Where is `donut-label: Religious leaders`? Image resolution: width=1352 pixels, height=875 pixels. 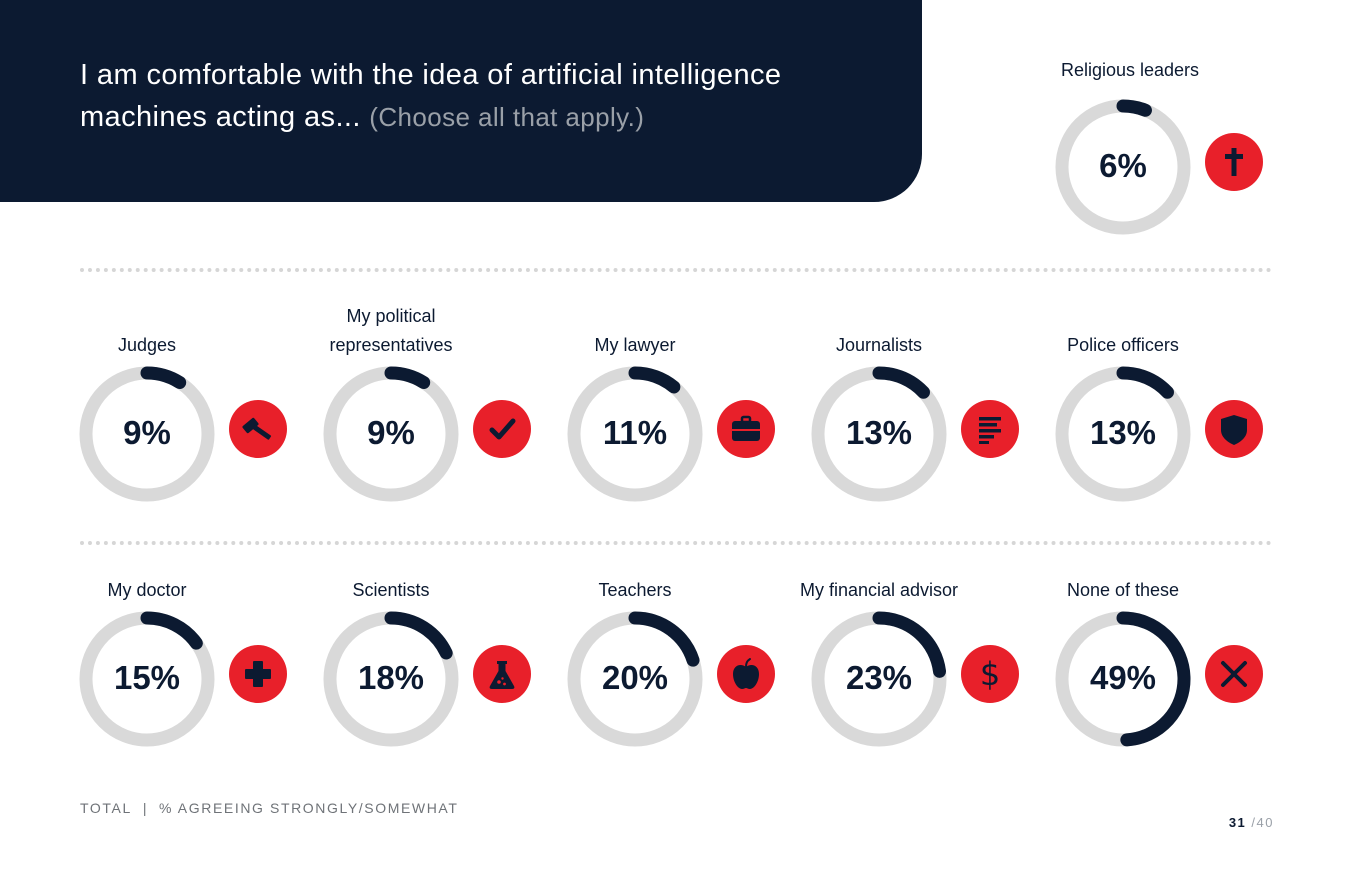 donut-label: Religious leaders is located at coordinates (1130, 70).